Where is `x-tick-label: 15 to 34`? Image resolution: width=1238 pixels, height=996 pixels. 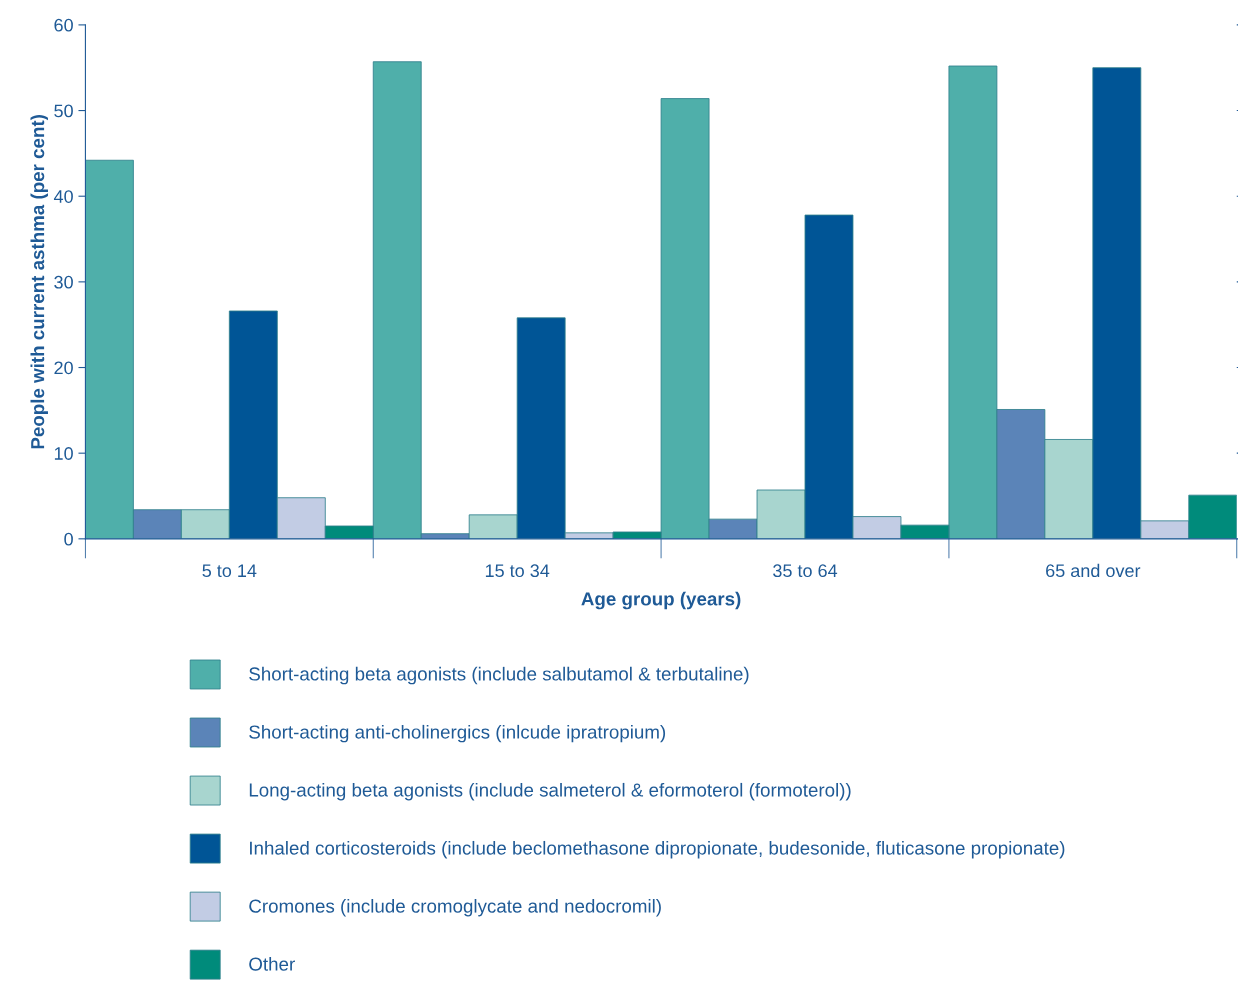 x-tick-label: 15 to 34 is located at coordinates (517, 571).